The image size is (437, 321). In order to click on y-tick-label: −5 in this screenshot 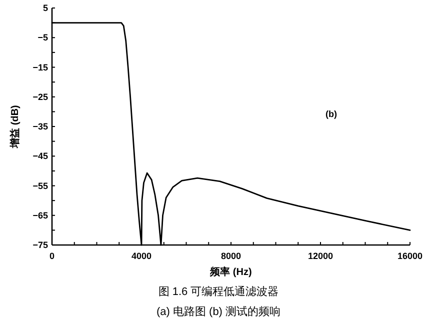, I will do `click(43, 37)`.